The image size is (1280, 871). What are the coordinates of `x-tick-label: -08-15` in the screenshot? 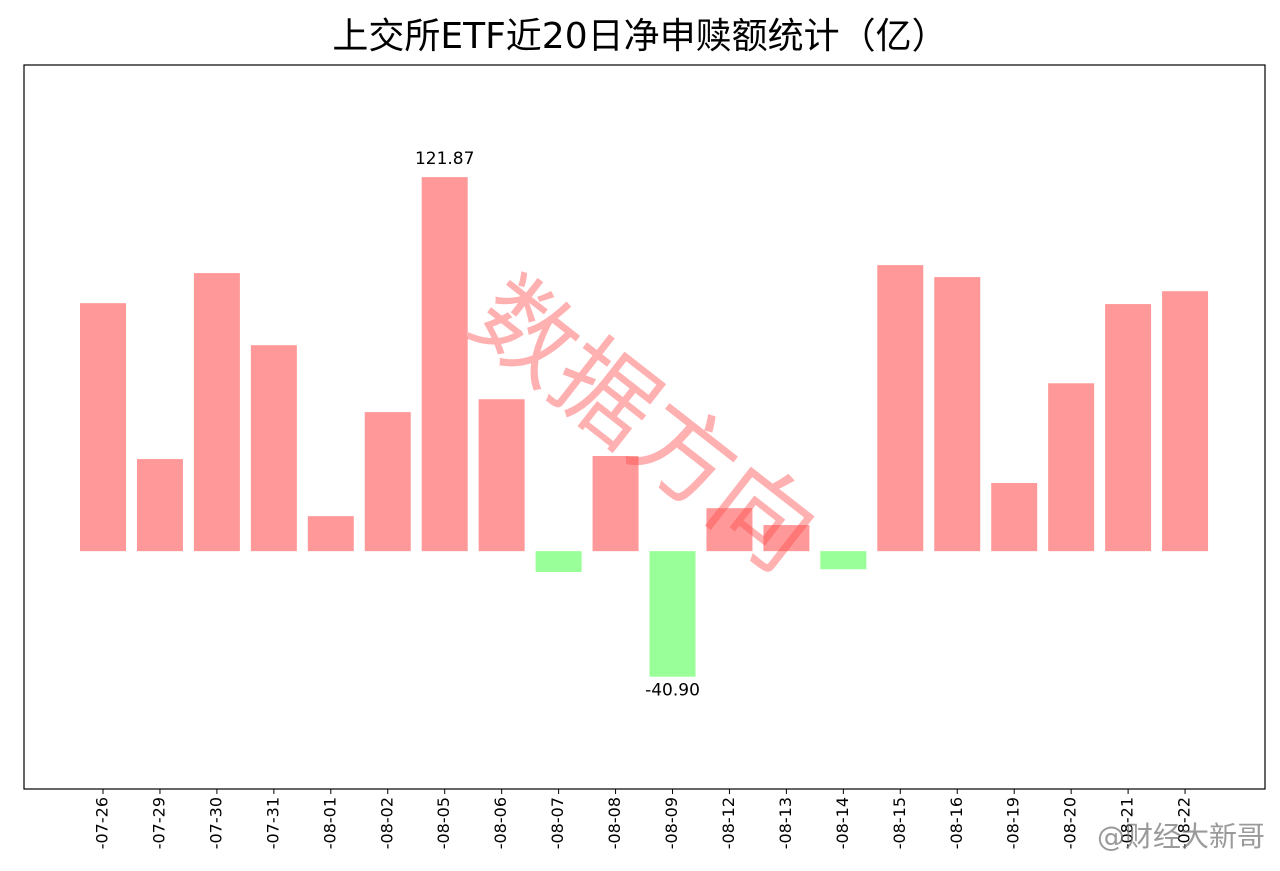 It's located at (899, 823).